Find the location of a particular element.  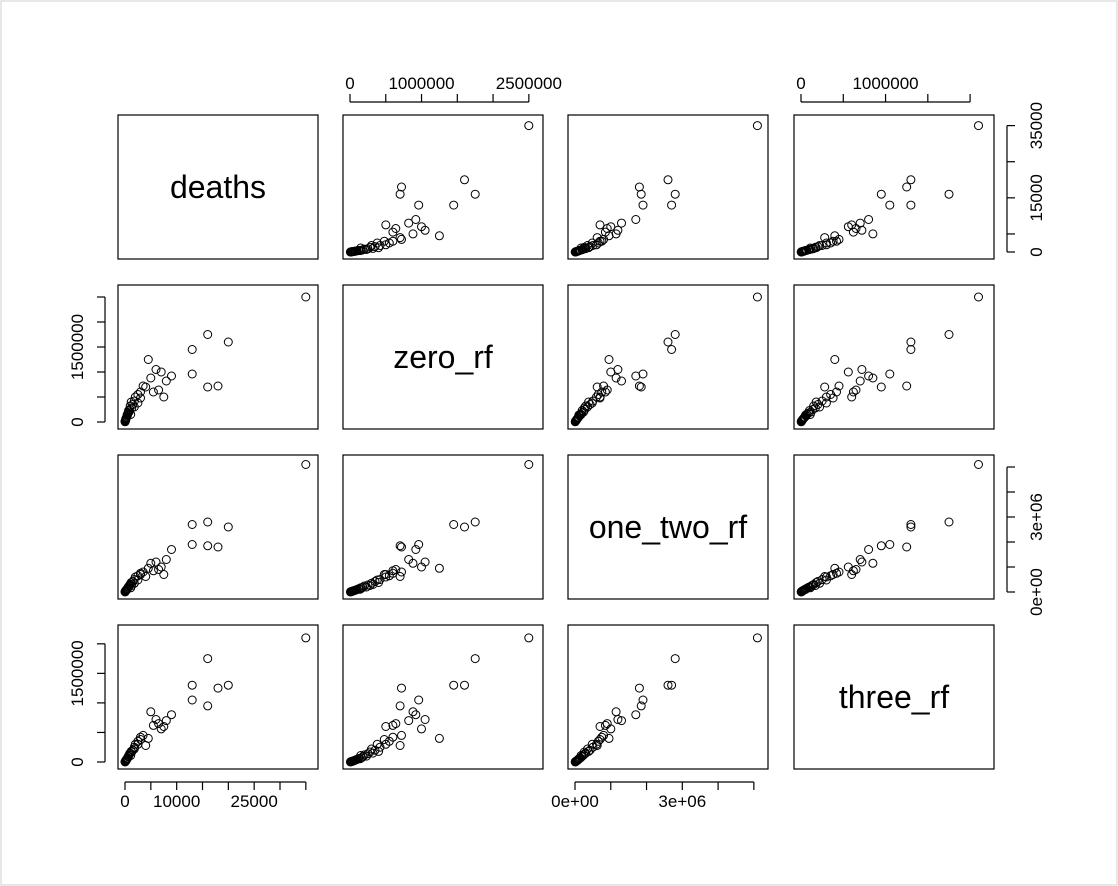

panel-deaths-vs-zero_rf is located at coordinates (443, 187).